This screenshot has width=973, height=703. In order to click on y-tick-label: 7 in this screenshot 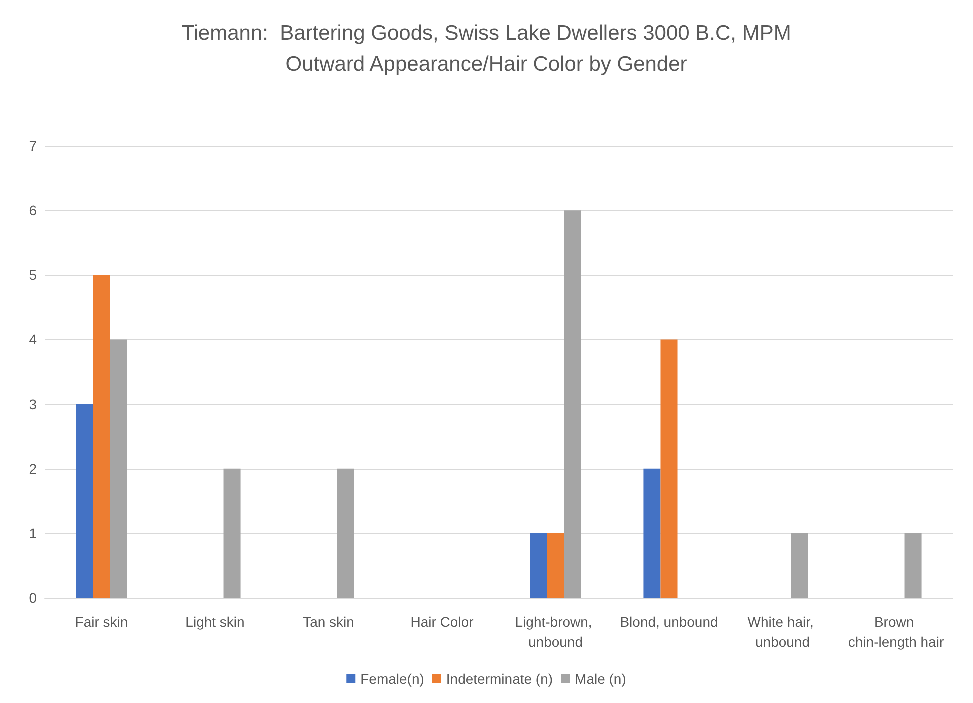, I will do `click(33, 146)`.